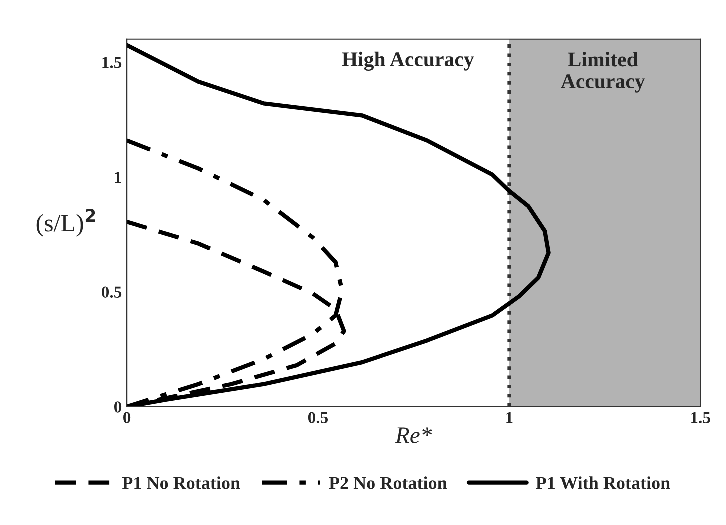  I want to click on y-tick-label: 1.5, so click(112, 62).